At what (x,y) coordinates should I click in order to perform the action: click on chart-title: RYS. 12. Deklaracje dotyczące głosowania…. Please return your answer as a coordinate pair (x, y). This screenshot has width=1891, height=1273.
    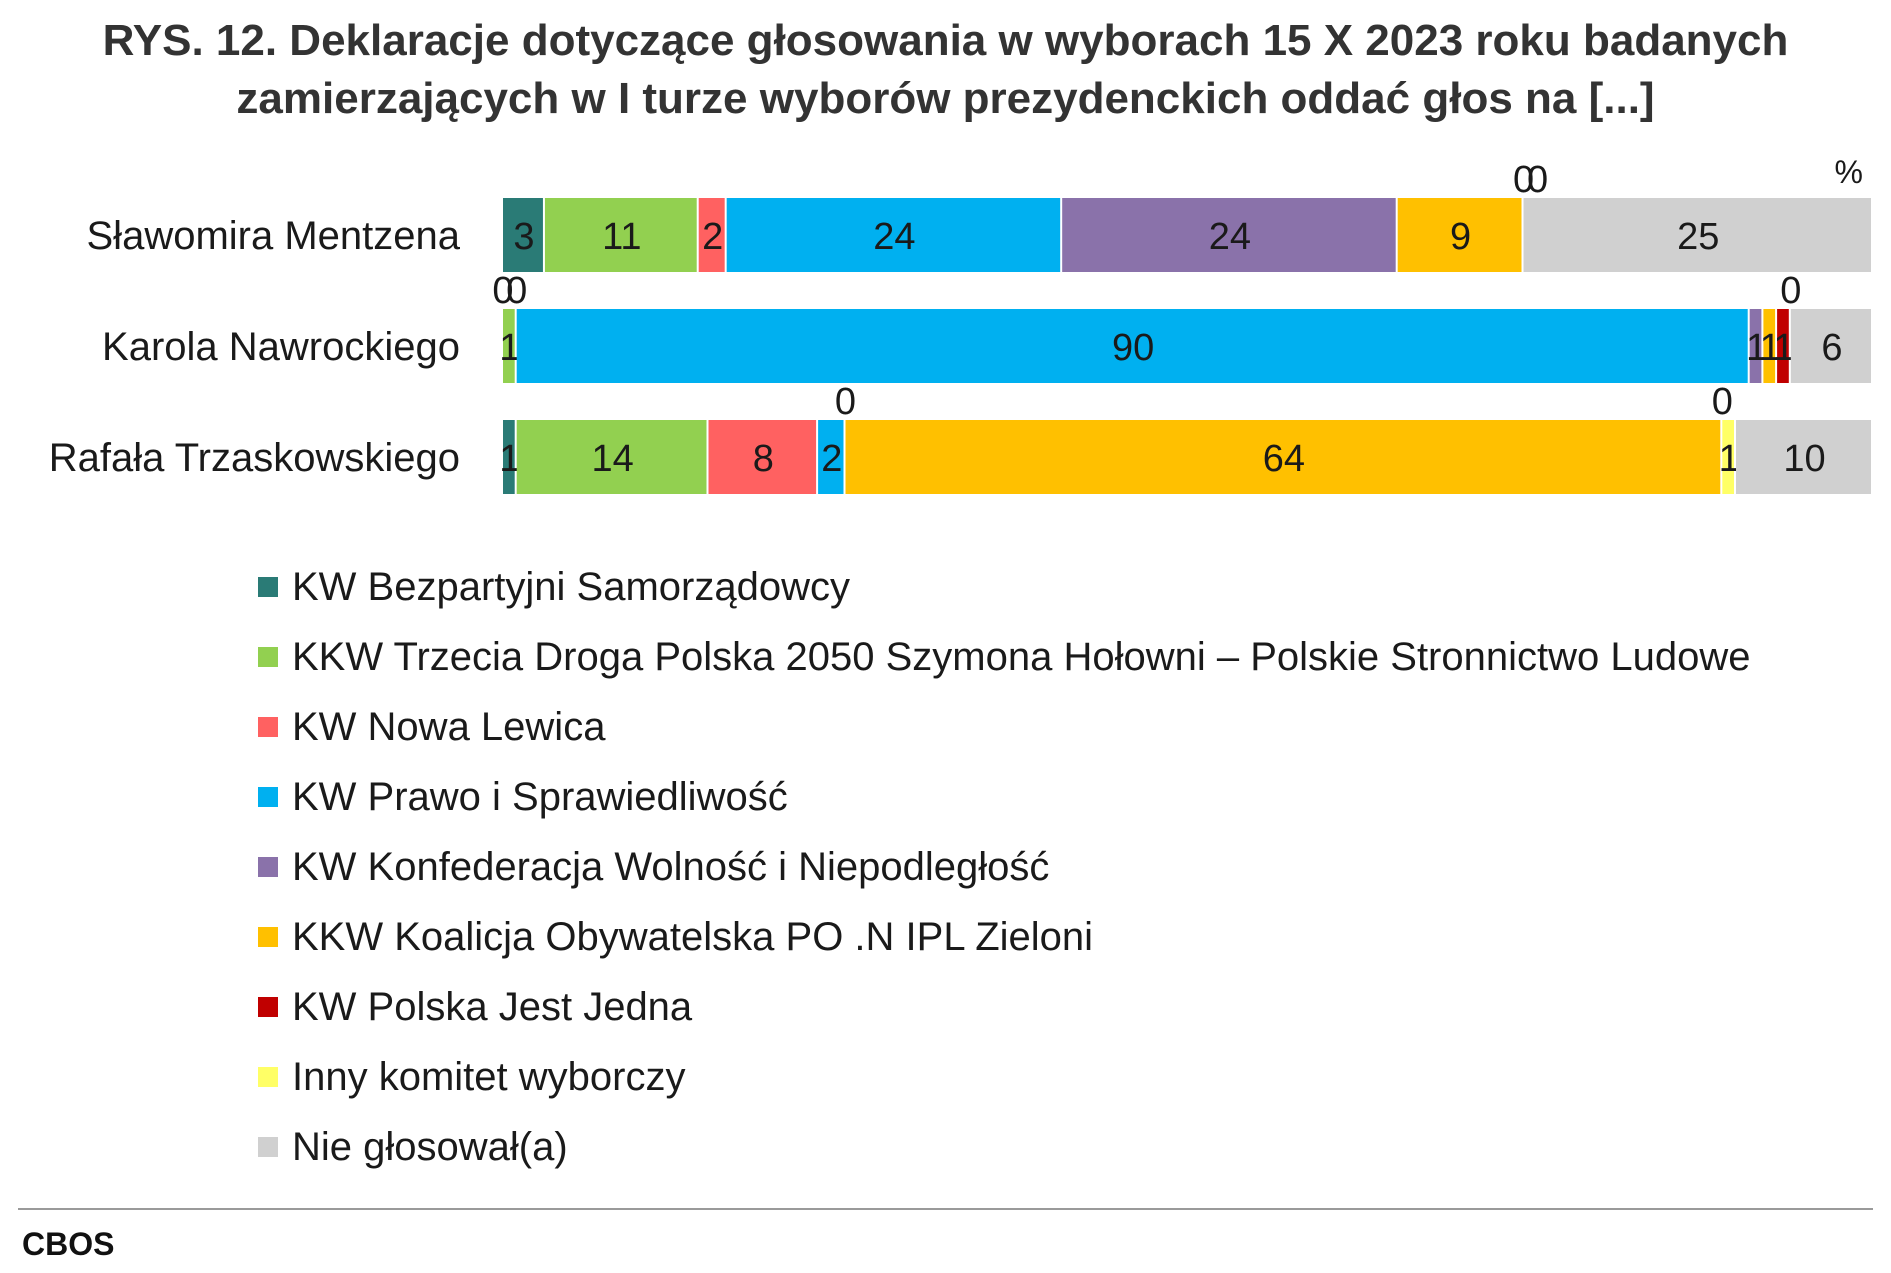
    Looking at the image, I should click on (945, 70).